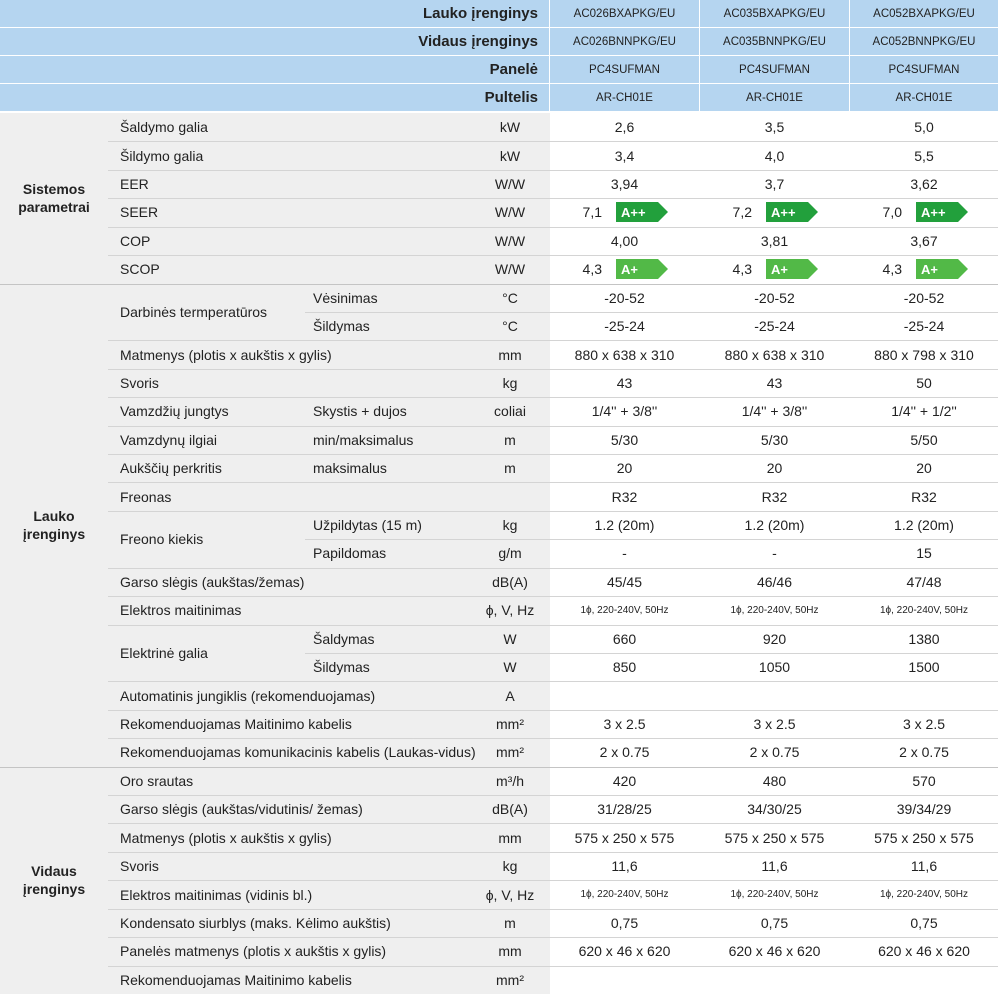  I want to click on value: 620 x 46 x 620, so click(774, 951).